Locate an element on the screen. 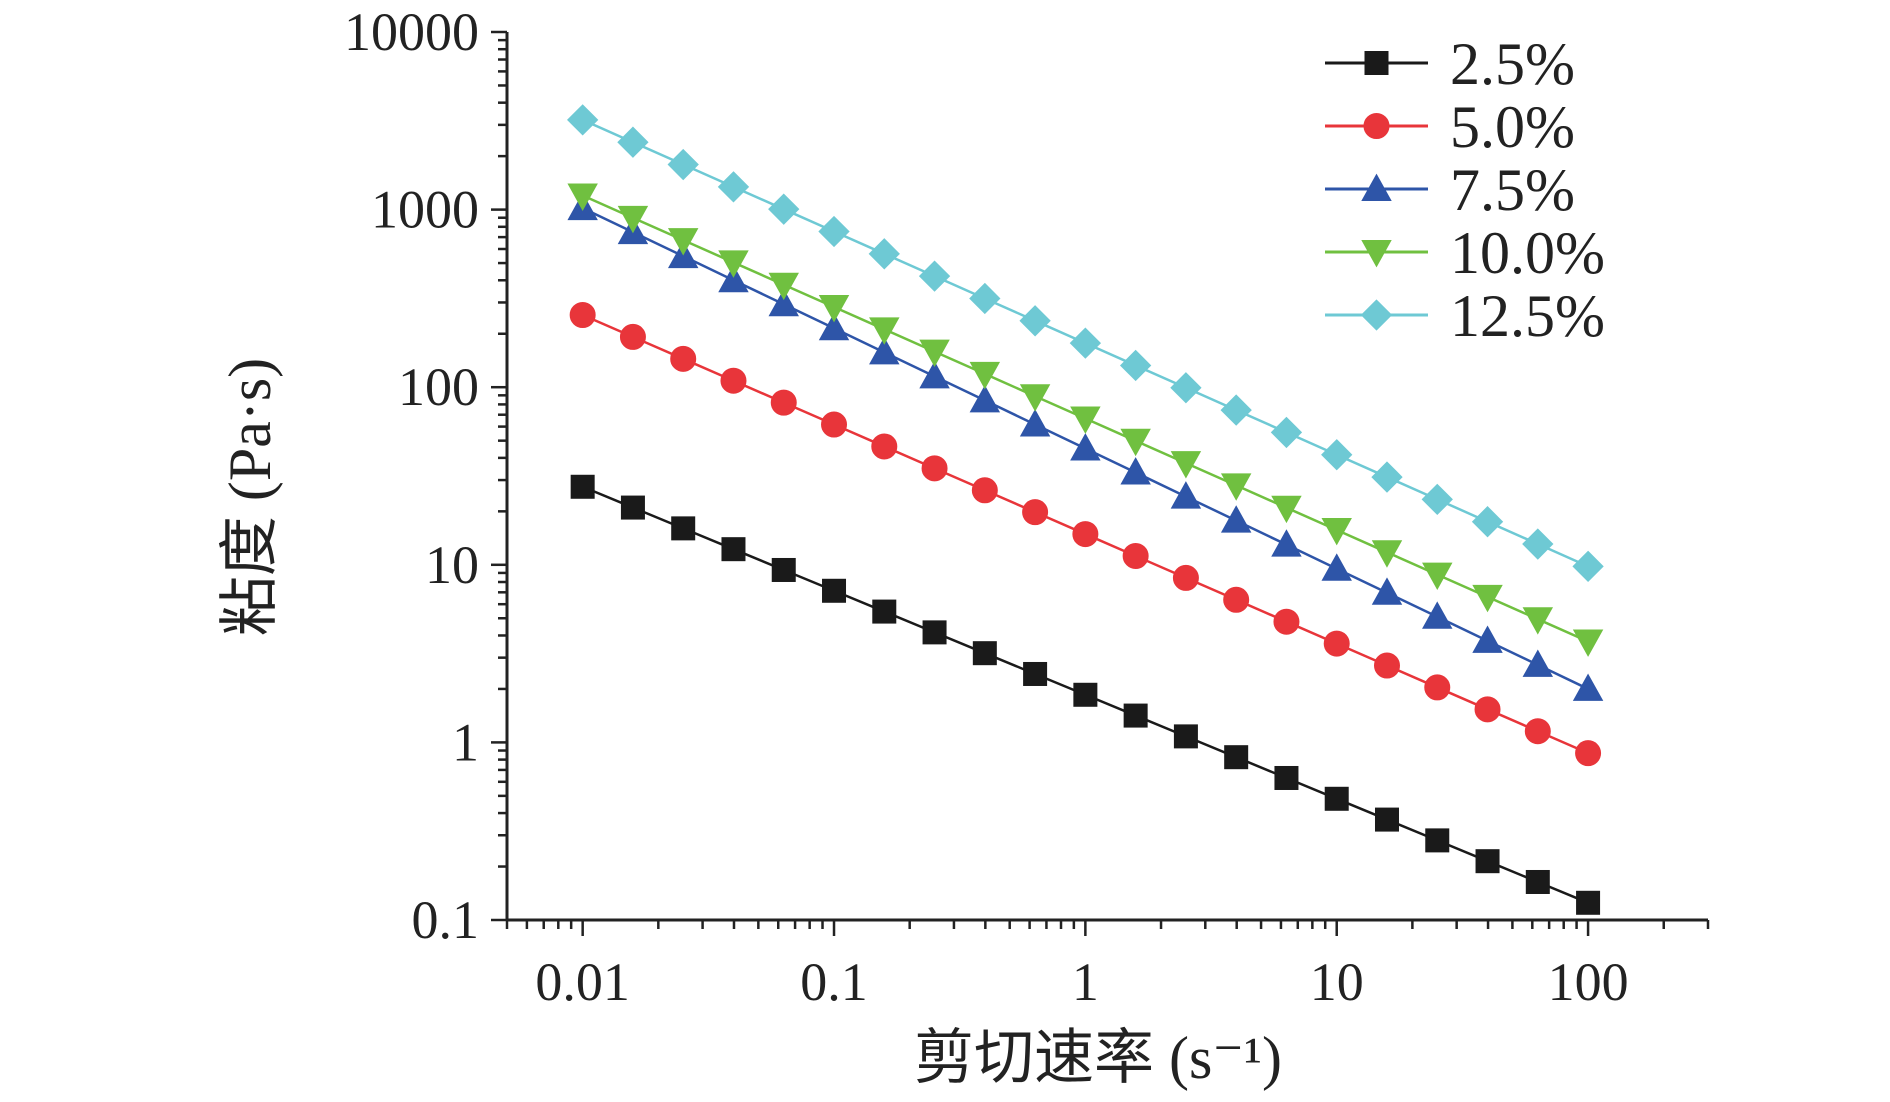  x-tick-label: 1 is located at coordinates (1085, 982).